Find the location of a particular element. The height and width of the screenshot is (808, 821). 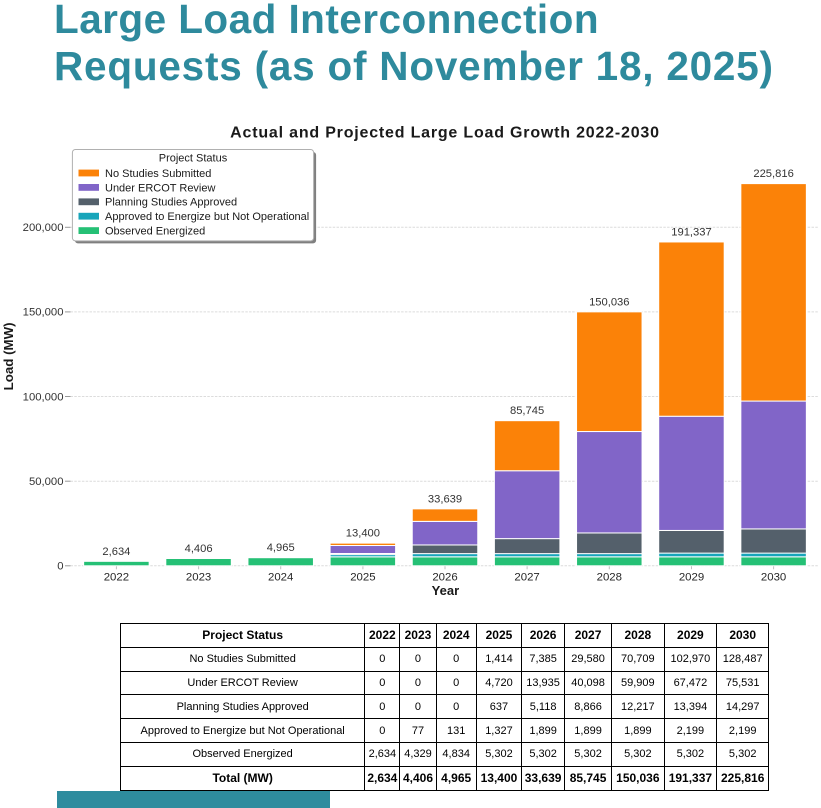

svg-text: 2029 is located at coordinates (691, 578).